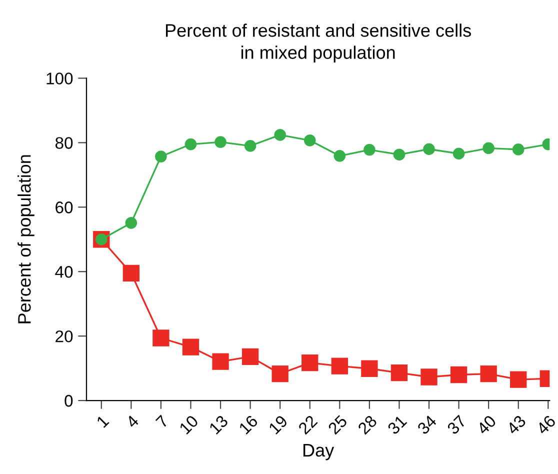 This screenshot has height=474, width=558. I want to click on y-tick-label: 100, so click(59, 78).